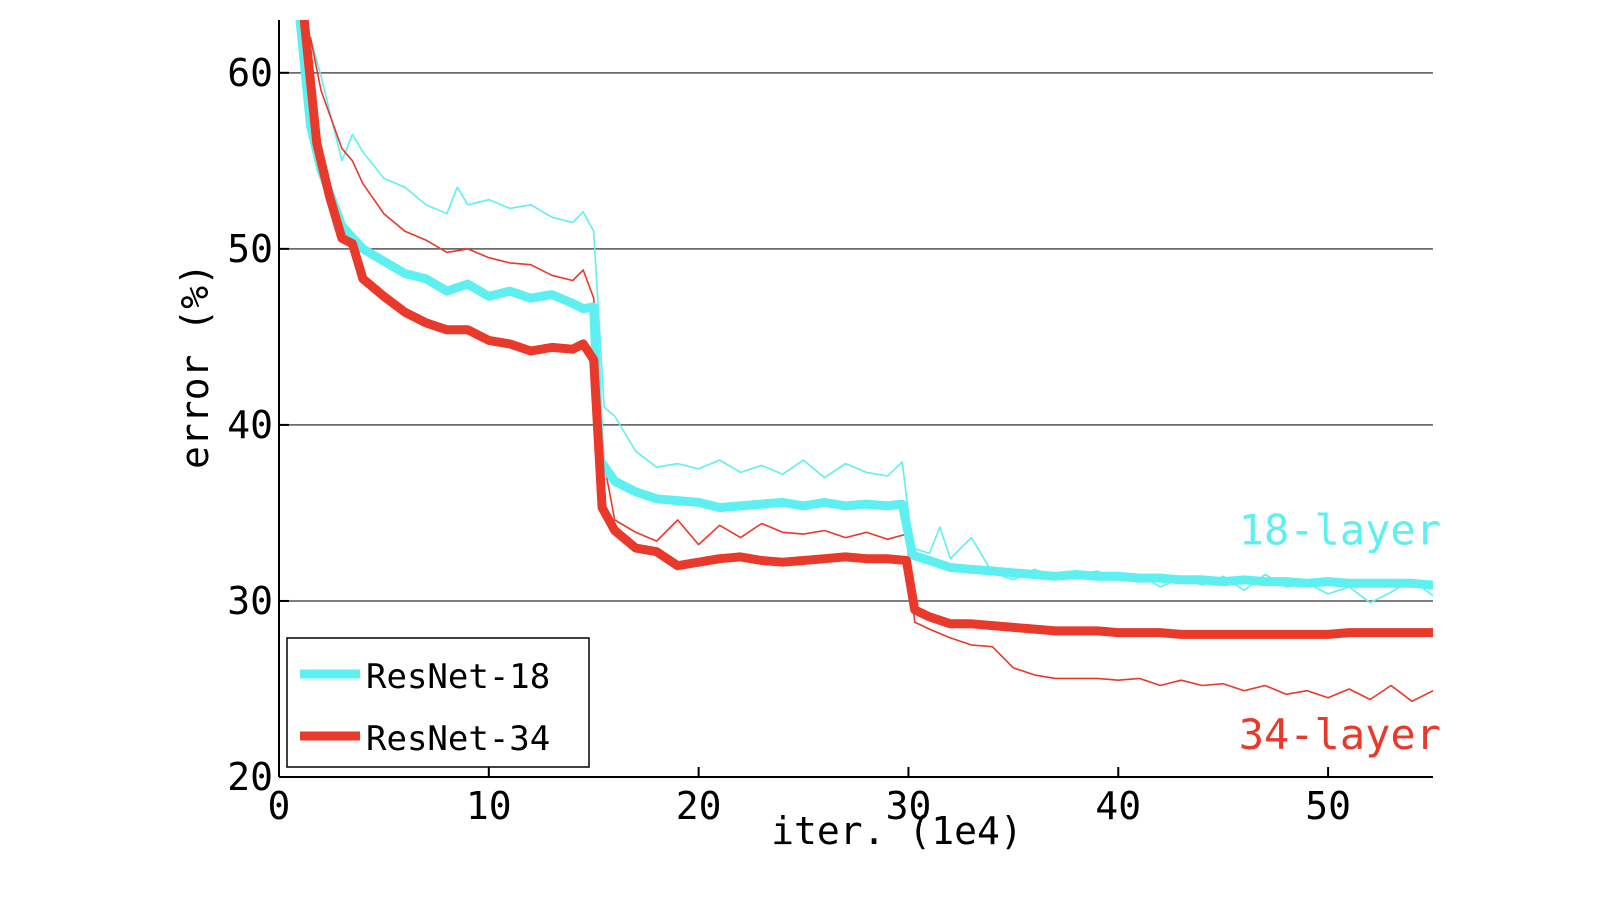 This screenshot has height=899, width=1600. What do you see at coordinates (1340, 632) in the screenshot?
I see `annotations: 18-layer 34-layer` at bounding box center [1340, 632].